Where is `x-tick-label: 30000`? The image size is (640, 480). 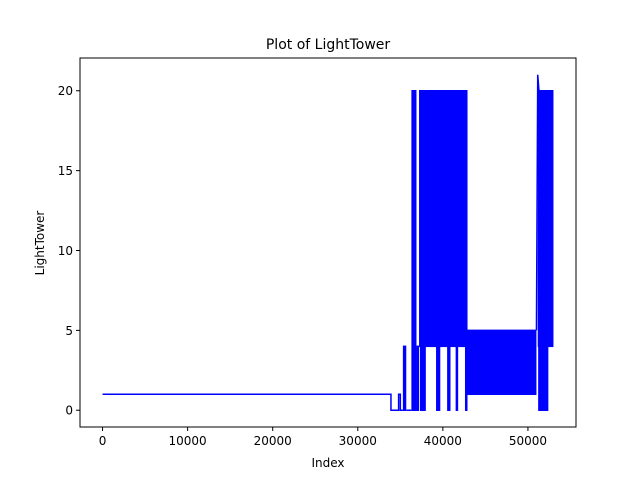 x-tick-label: 30000 is located at coordinates (358, 441).